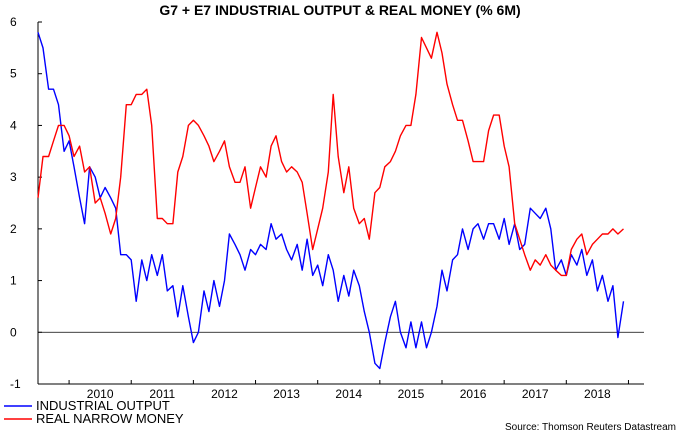  I want to click on x-tick-label: 2011, so click(162, 394).